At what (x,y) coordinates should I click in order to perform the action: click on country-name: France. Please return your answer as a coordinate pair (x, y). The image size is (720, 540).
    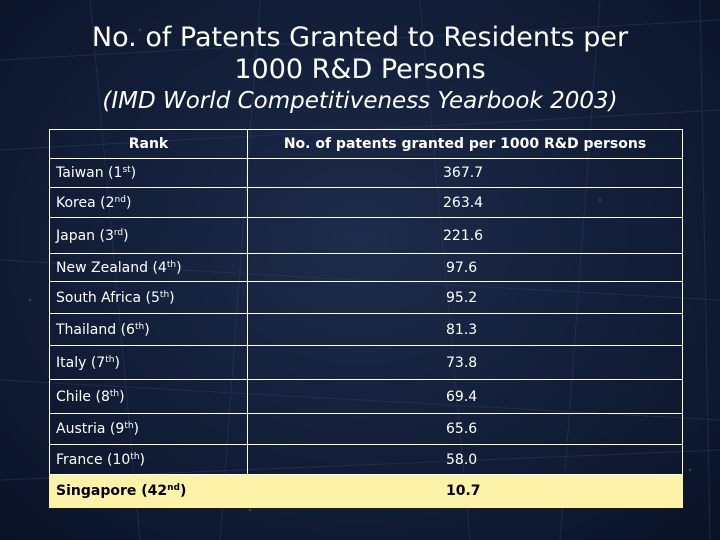
    Looking at the image, I should click on (79, 459).